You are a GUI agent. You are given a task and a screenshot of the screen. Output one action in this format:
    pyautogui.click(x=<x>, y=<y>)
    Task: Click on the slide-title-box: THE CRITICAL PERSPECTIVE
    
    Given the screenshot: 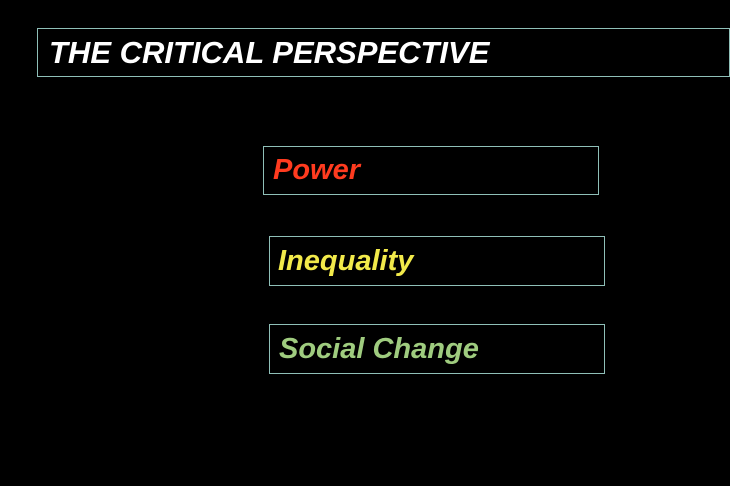 What is the action you would take?
    pyautogui.click(x=383, y=52)
    